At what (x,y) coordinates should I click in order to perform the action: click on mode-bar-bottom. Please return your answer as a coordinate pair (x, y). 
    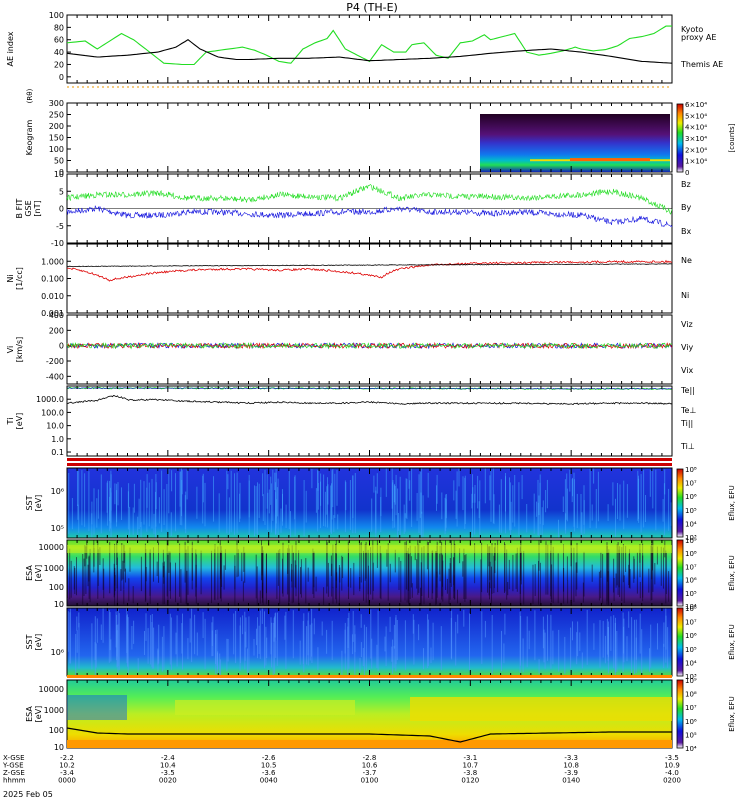
    Looking at the image, I should click on (369, 464).